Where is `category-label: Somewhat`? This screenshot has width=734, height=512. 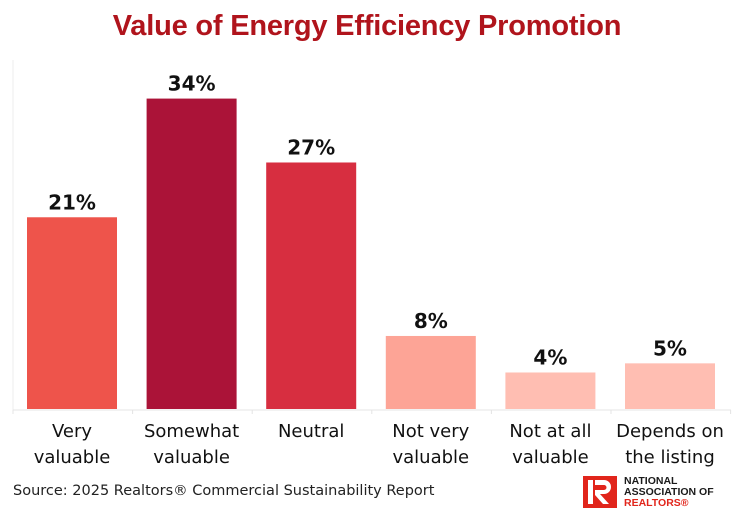 category-label: Somewhat is located at coordinates (191, 431).